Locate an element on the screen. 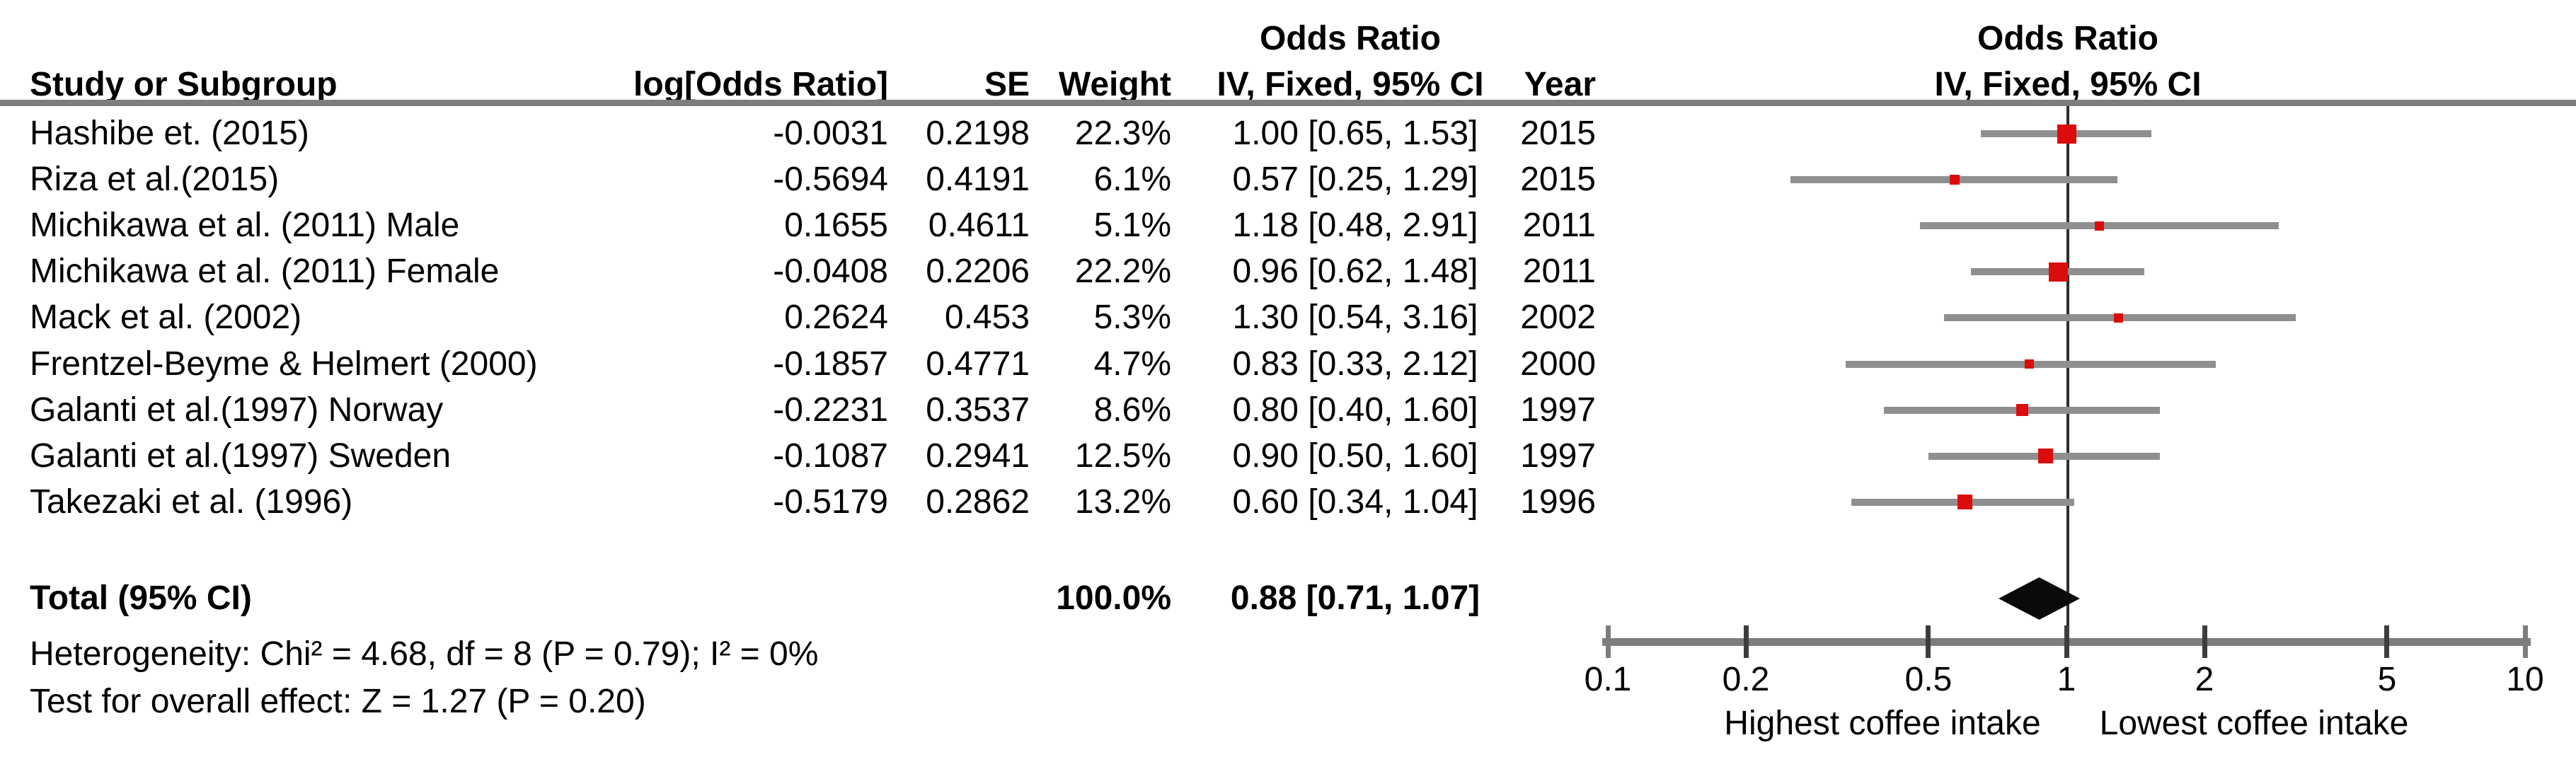  logor-value: -0.0031 is located at coordinates (831, 133).